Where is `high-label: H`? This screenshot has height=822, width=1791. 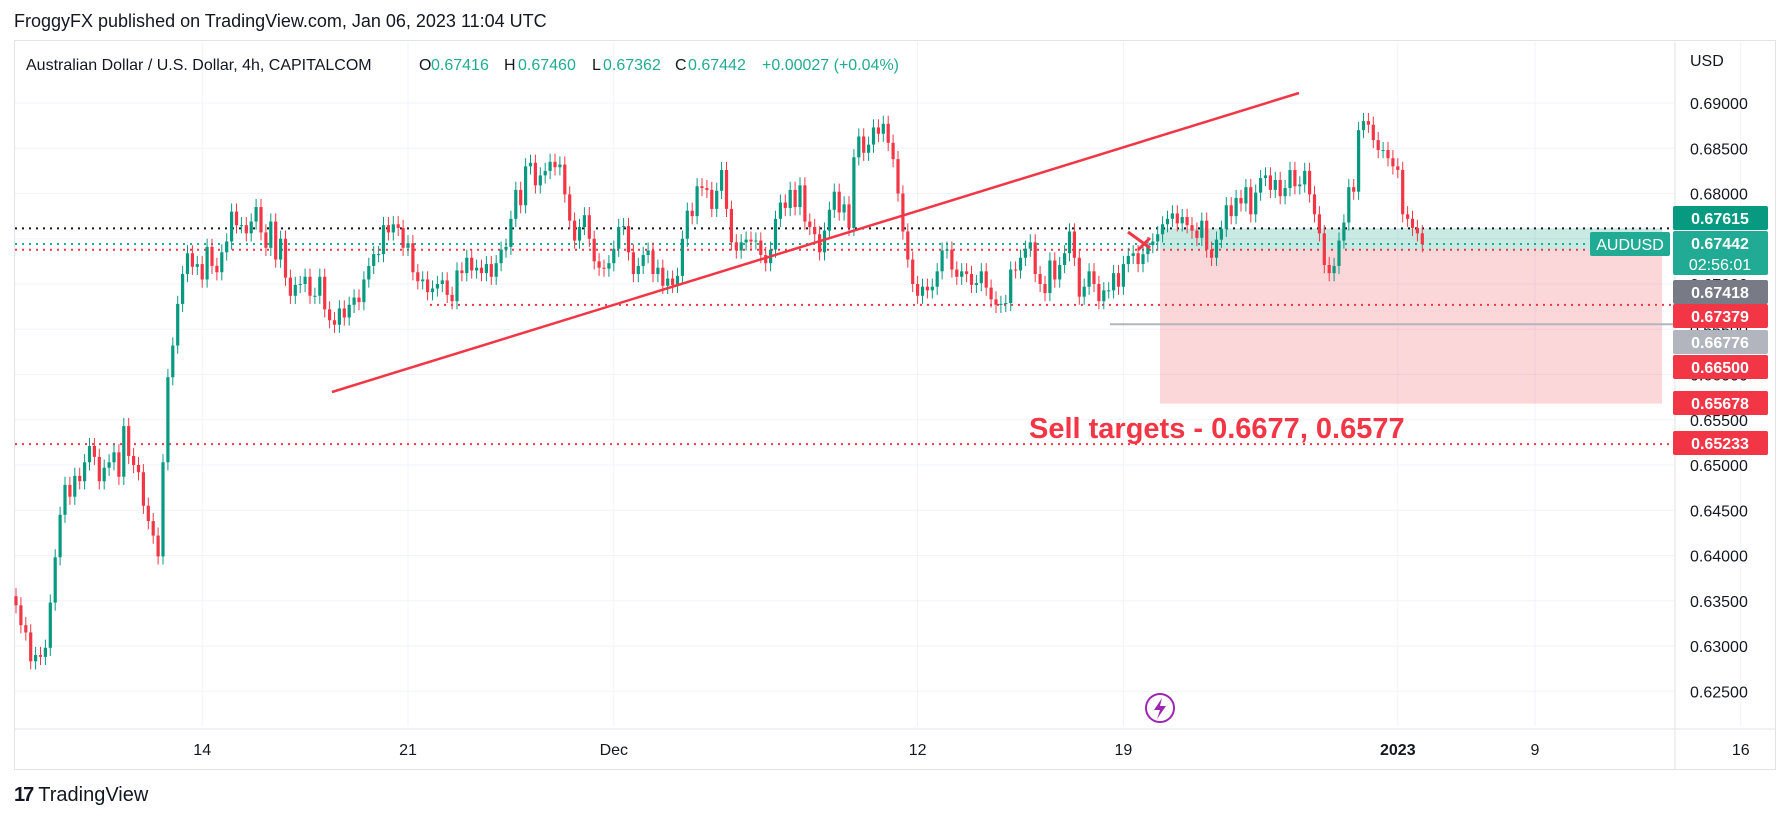 high-label: H is located at coordinates (510, 65).